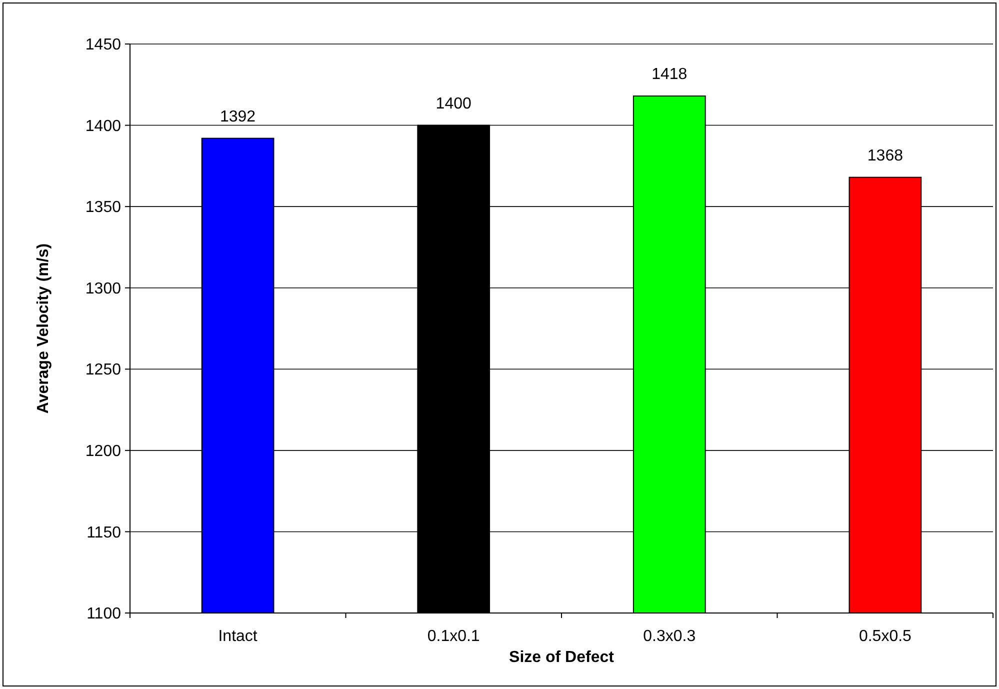  Describe the element at coordinates (453, 636) in the screenshot. I see `x-tick-label: 0.1x0.1` at that location.